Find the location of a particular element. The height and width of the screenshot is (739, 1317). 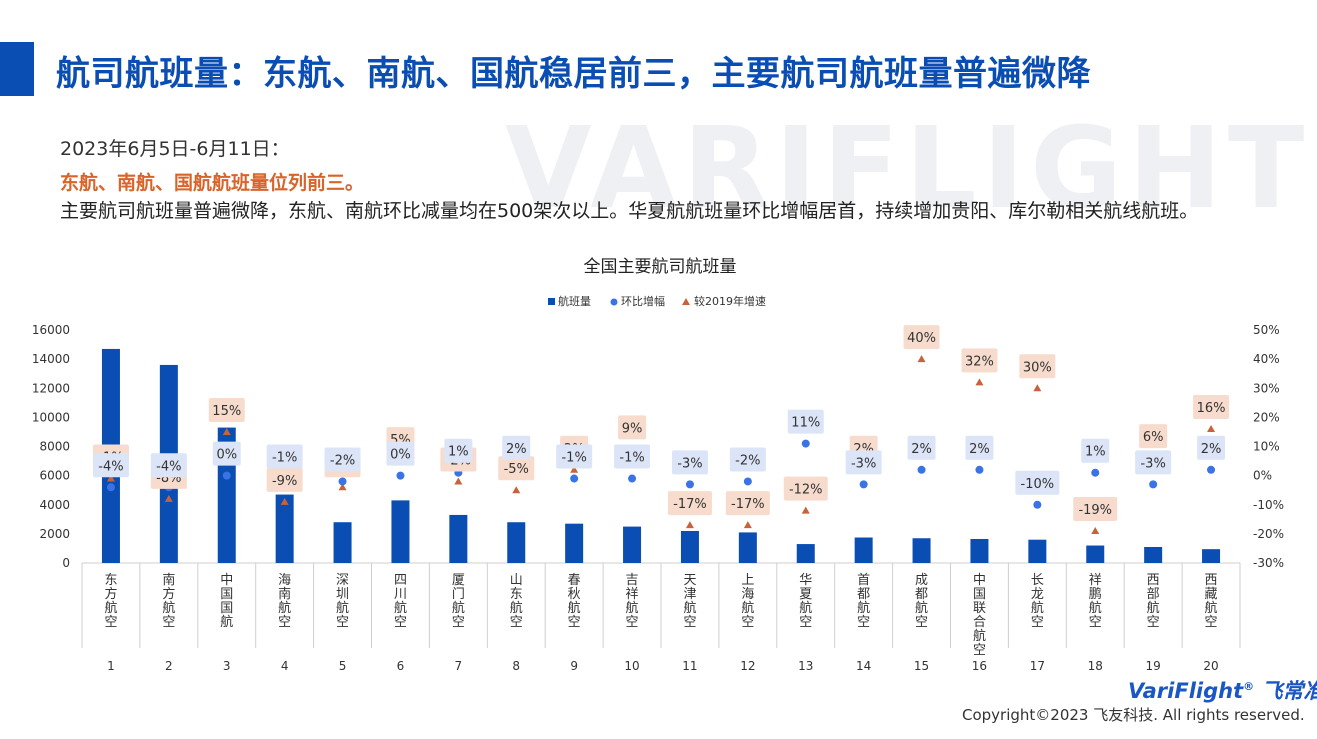

vs2019-data-label: 15% is located at coordinates (226, 411).